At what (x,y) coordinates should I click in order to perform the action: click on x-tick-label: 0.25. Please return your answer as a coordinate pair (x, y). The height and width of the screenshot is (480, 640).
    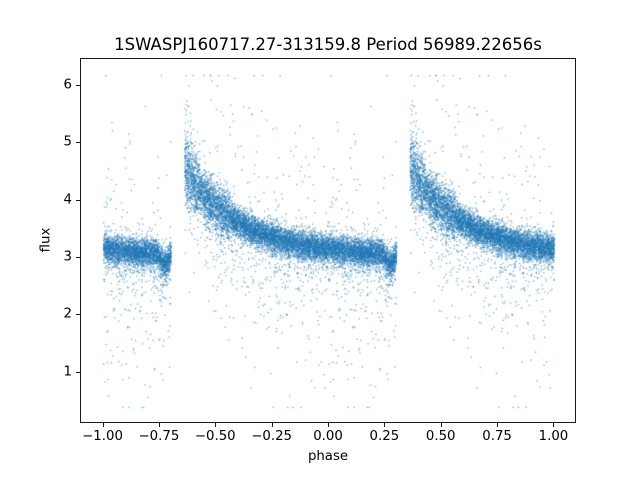
    Looking at the image, I should click on (384, 436).